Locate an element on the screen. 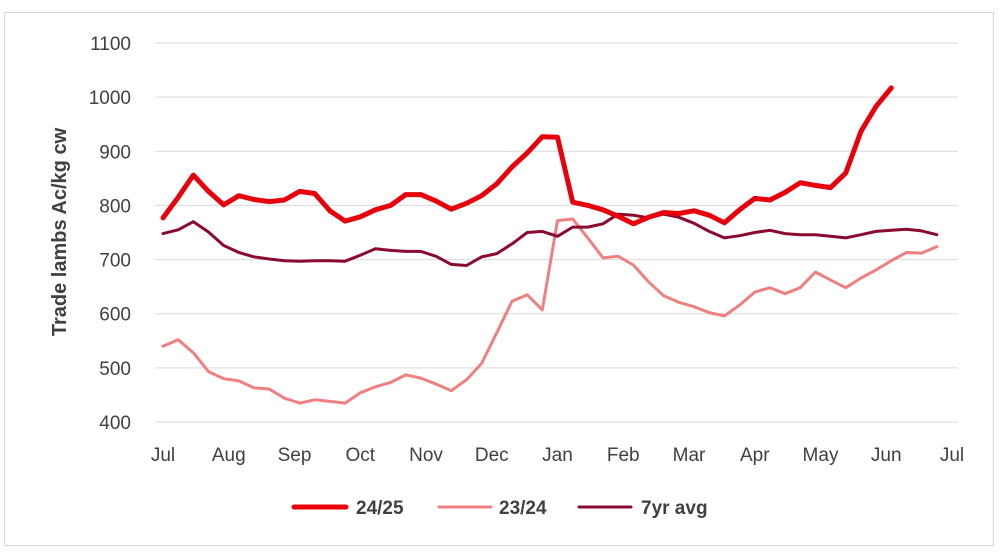  x-tick-label: Mar is located at coordinates (689, 455).